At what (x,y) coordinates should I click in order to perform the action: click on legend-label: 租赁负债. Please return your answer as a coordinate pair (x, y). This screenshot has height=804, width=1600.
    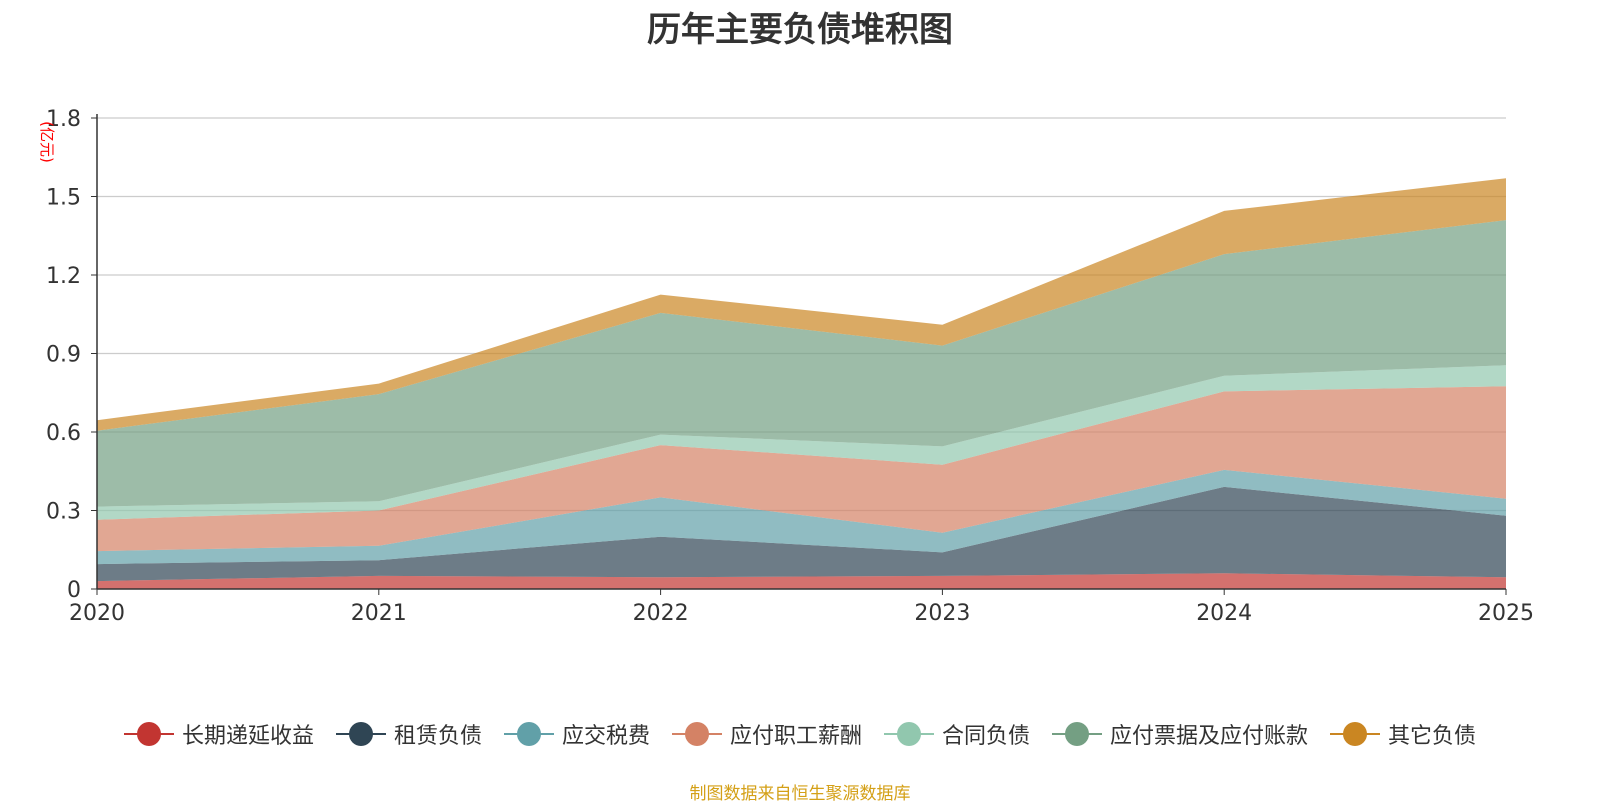
    Looking at the image, I should click on (437, 736).